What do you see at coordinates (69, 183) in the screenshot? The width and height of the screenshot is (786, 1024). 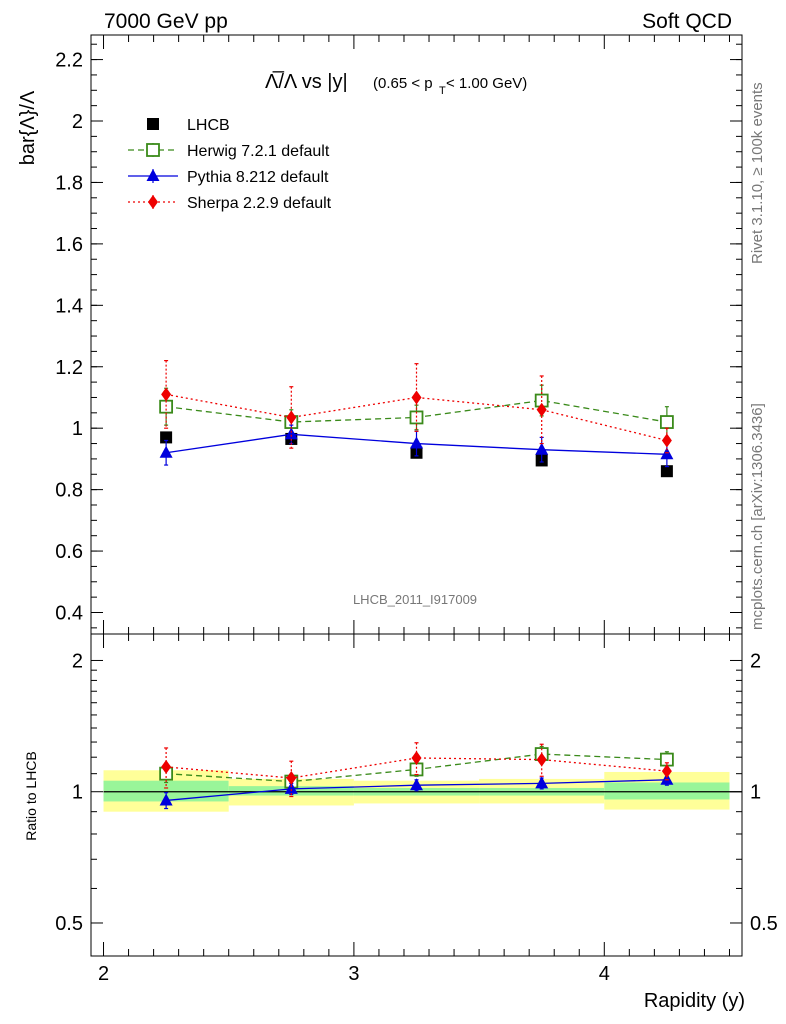 I see `main-ytick-label: 1.8` at bounding box center [69, 183].